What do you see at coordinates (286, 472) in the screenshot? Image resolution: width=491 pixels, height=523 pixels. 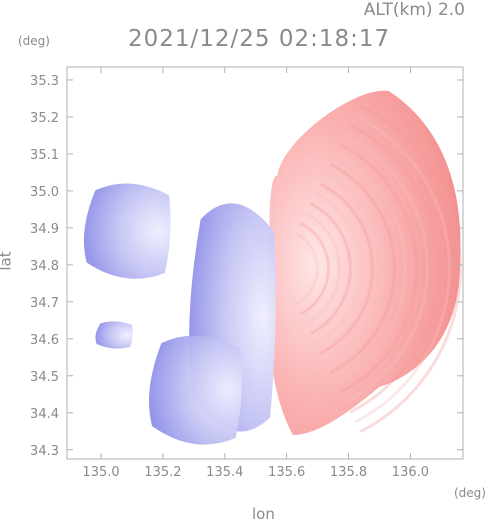 I see `x-tick-label: 135.6` at bounding box center [286, 472].